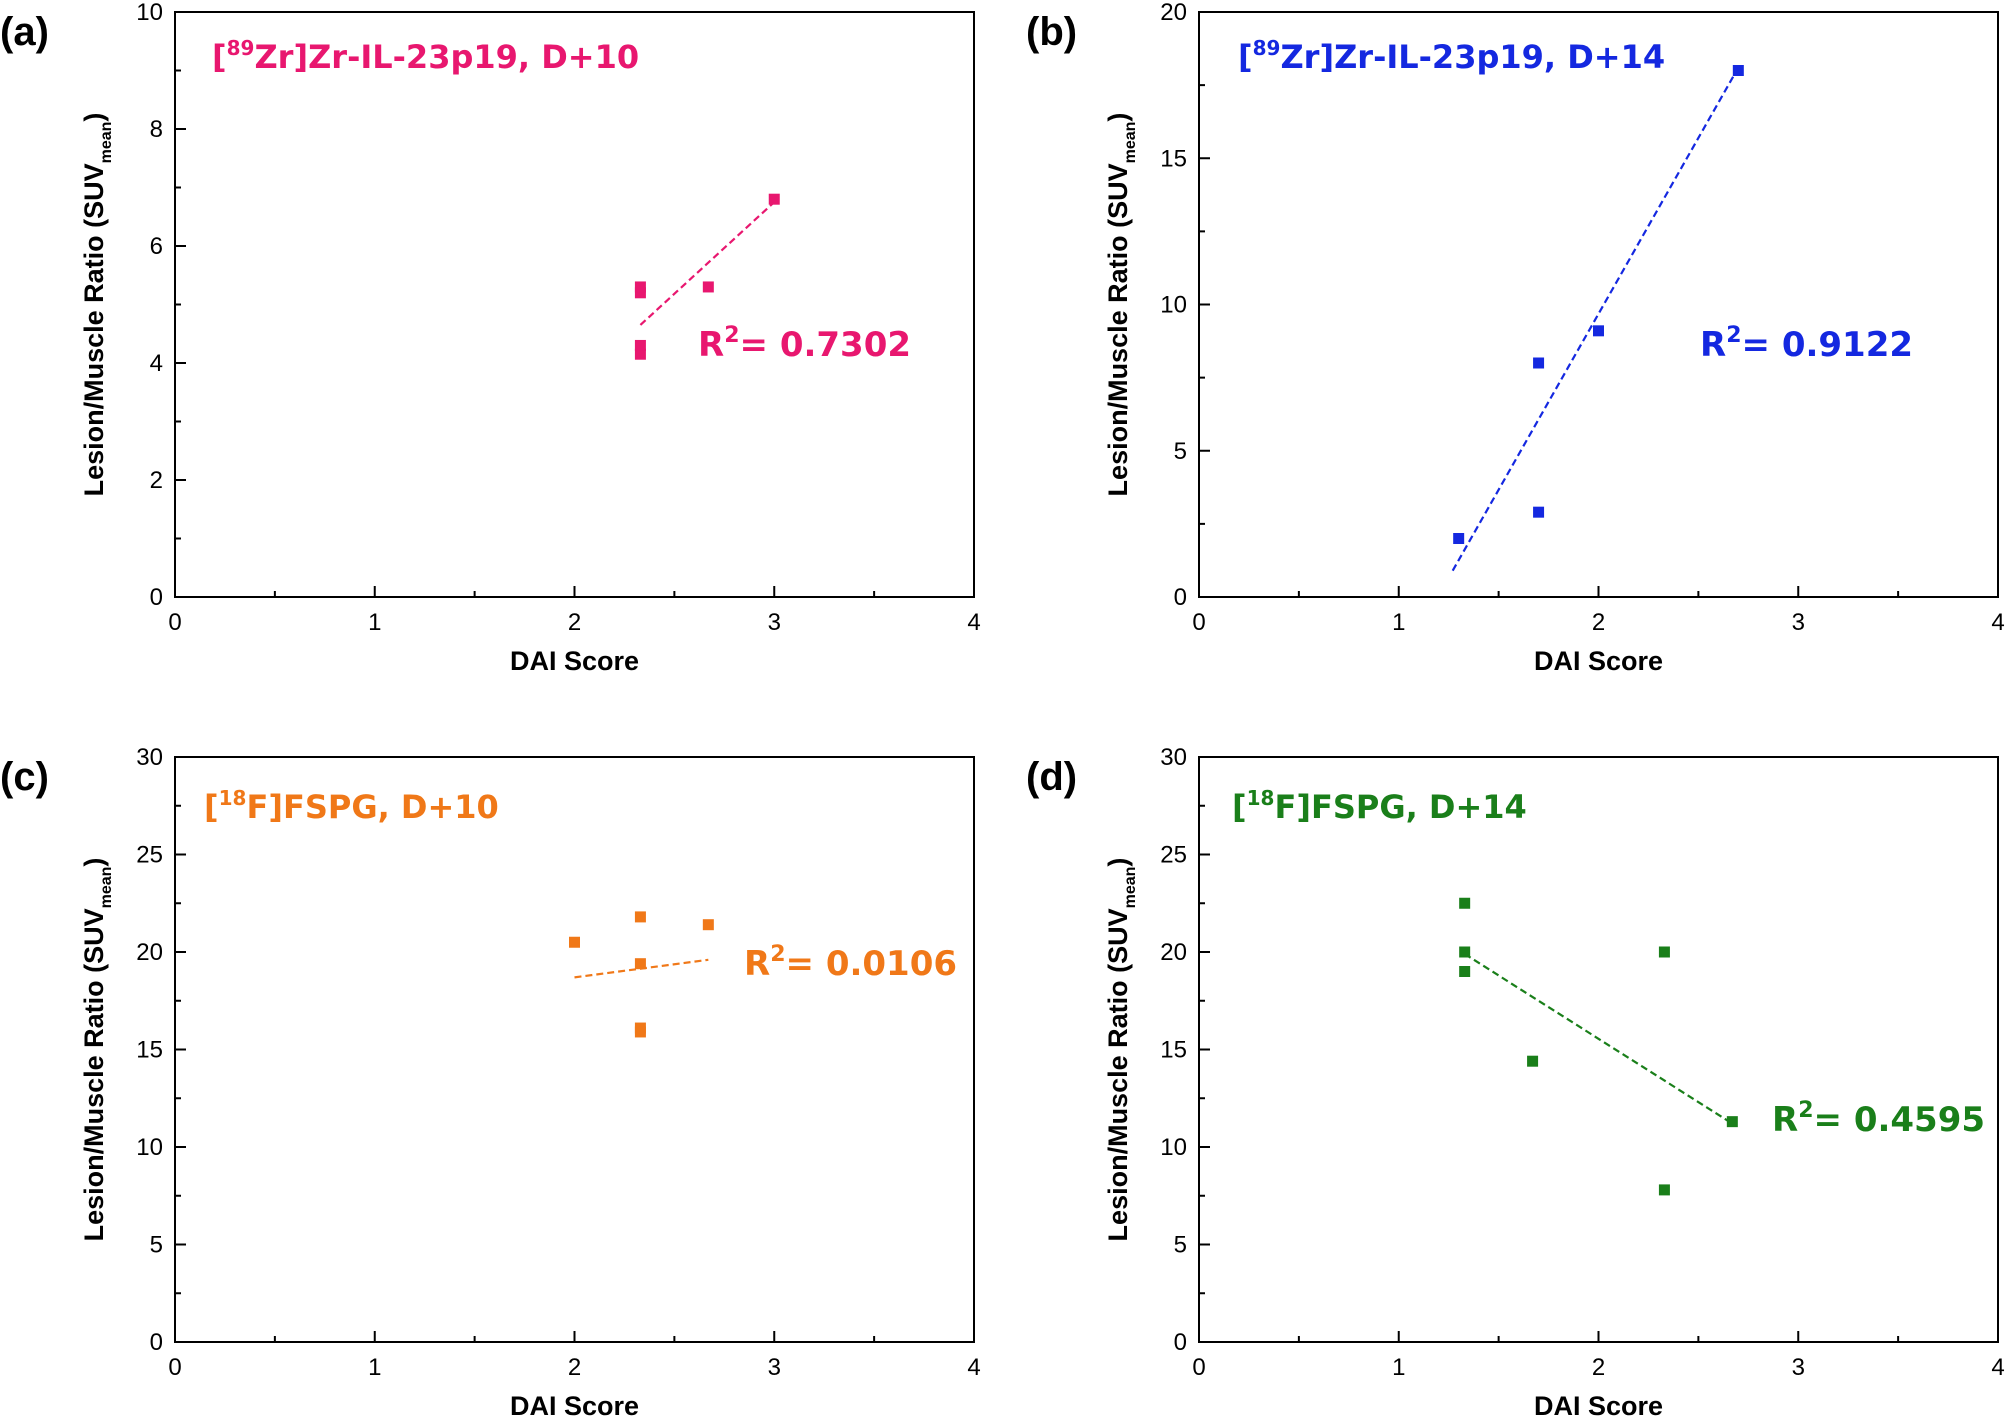 The image size is (2008, 1428). What do you see at coordinates (1051, 777) in the screenshot?
I see `panel-label: (d)` at bounding box center [1051, 777].